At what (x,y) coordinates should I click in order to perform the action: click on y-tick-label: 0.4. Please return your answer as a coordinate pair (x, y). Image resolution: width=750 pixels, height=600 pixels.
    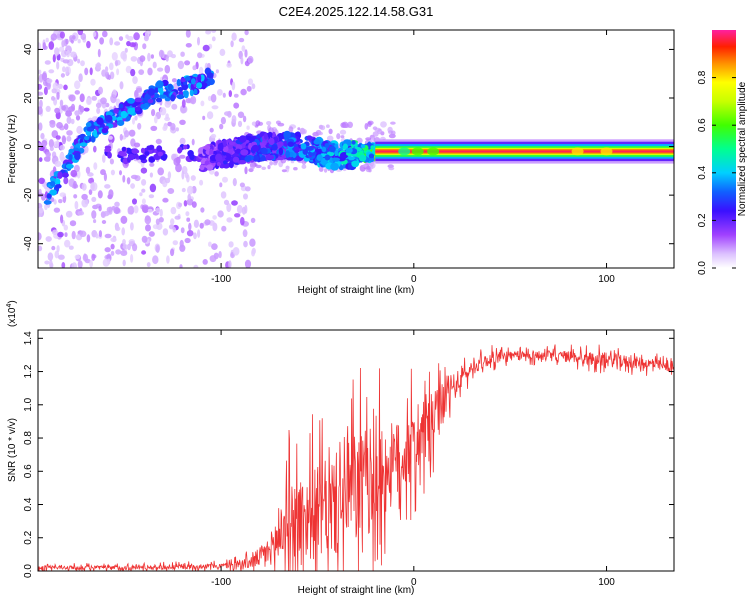
    Looking at the image, I should click on (28, 504).